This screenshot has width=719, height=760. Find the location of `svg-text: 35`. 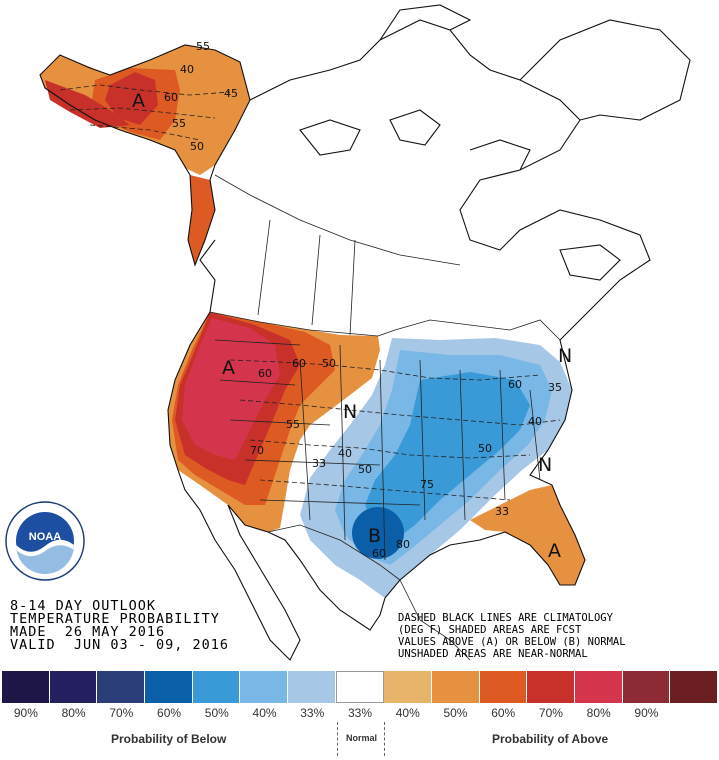

svg-text: 35 is located at coordinates (555, 387).